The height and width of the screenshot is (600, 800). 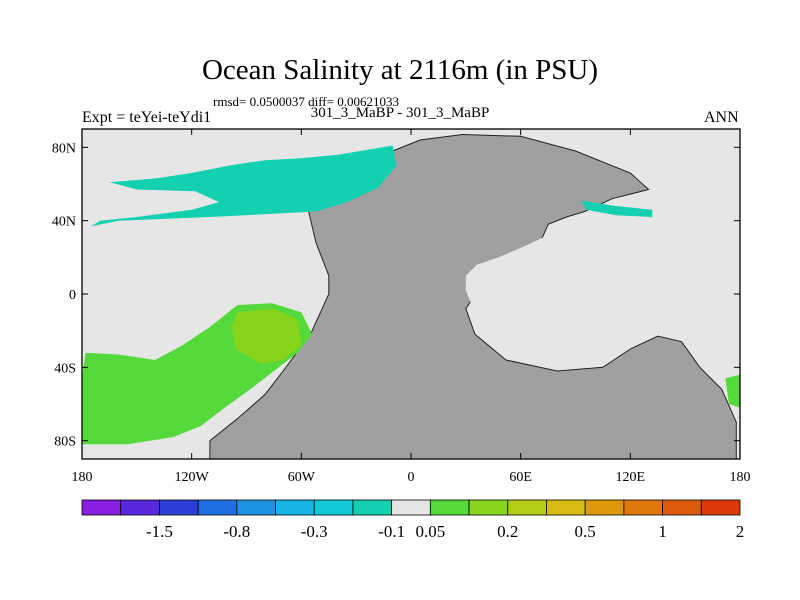 What do you see at coordinates (430, 531) in the screenshot?
I see `colorbar-label: 0.05` at bounding box center [430, 531].